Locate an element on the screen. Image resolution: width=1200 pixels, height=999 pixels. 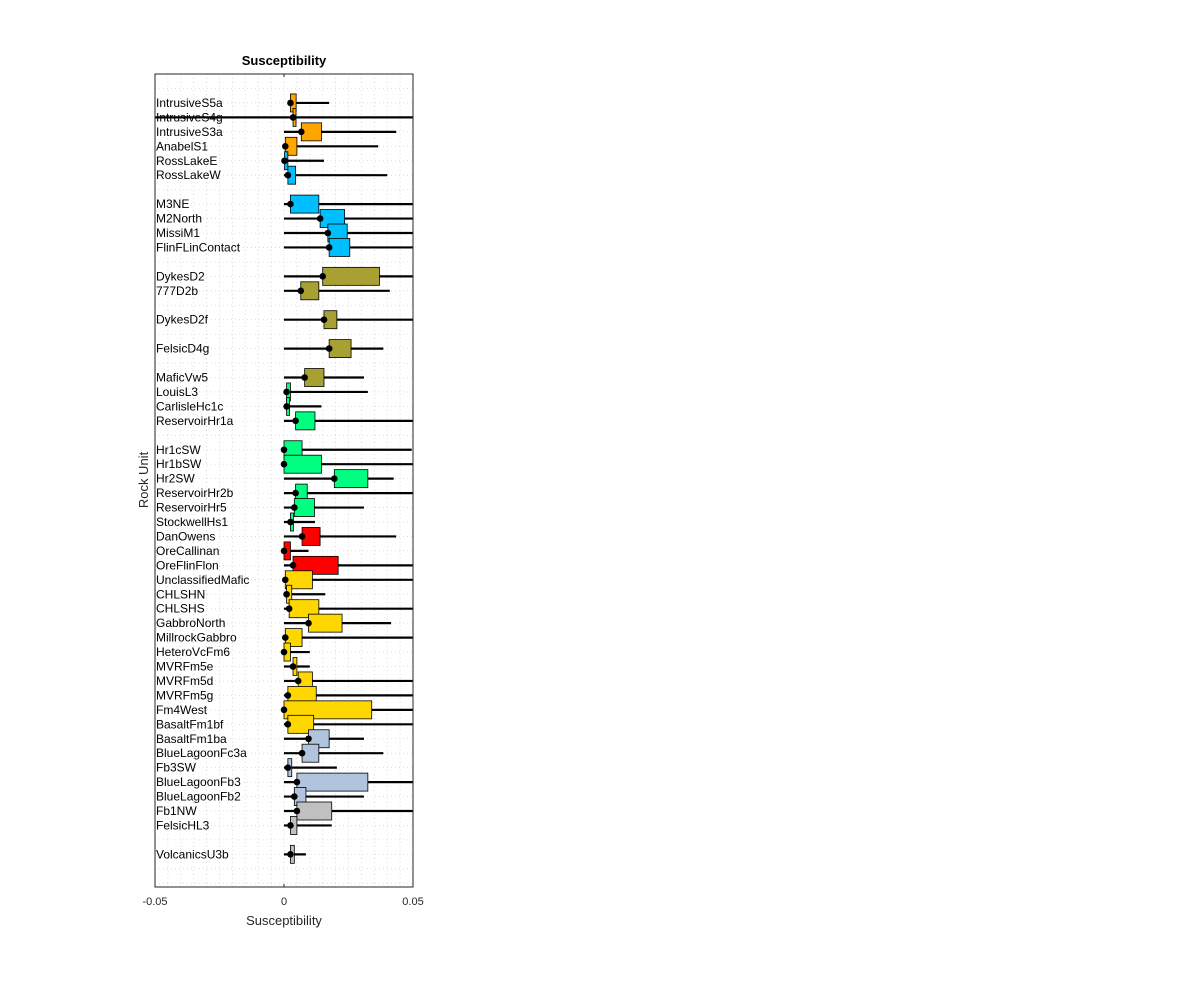
unit-label: ReservoirHr2b is located at coordinates (195, 493).